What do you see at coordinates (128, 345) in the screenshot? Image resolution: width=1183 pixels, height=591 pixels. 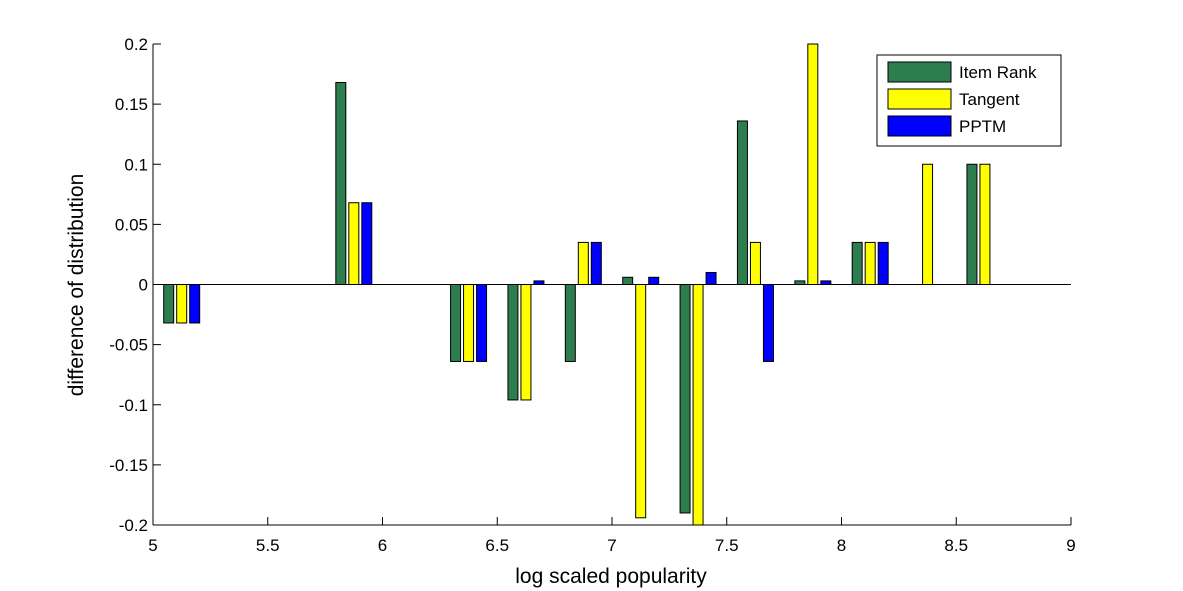 I see `y-tick-label: -0.05` at bounding box center [128, 345].